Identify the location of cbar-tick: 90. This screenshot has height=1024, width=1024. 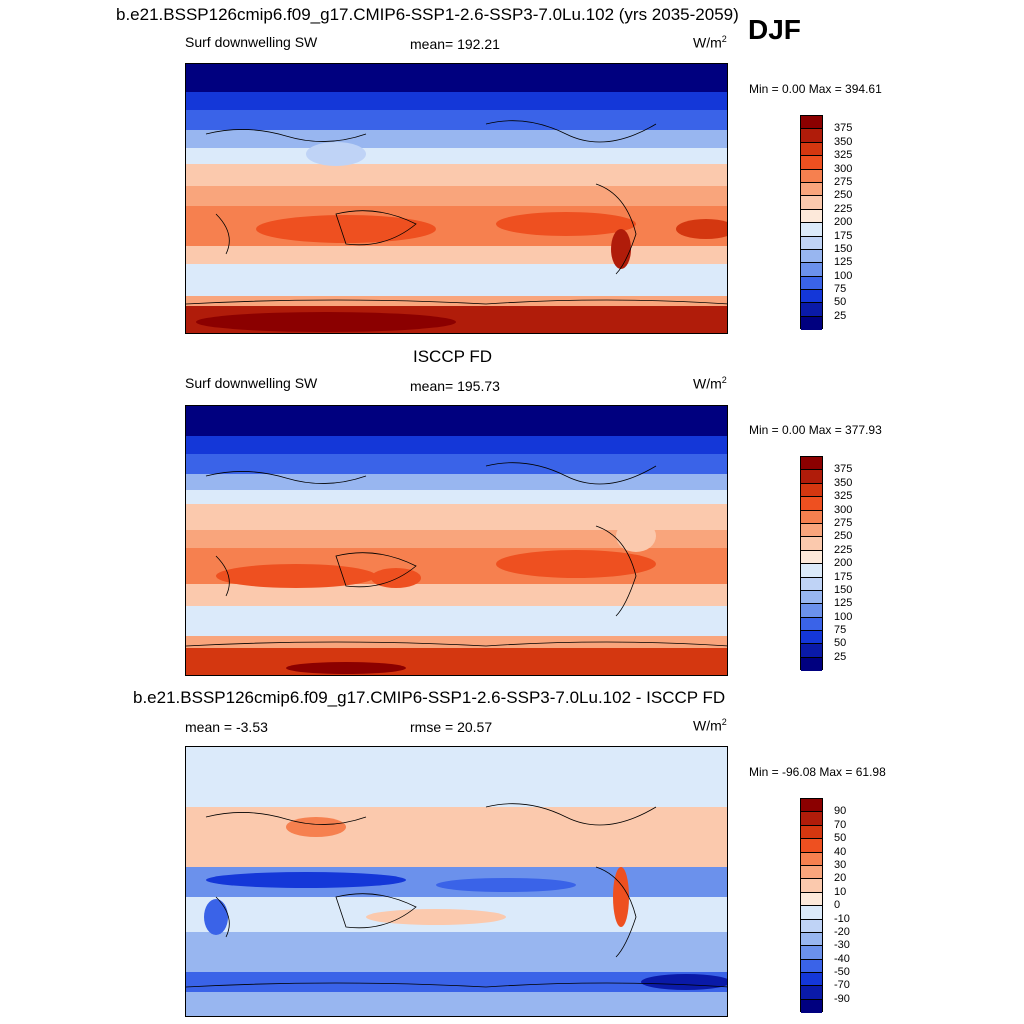
(840, 811).